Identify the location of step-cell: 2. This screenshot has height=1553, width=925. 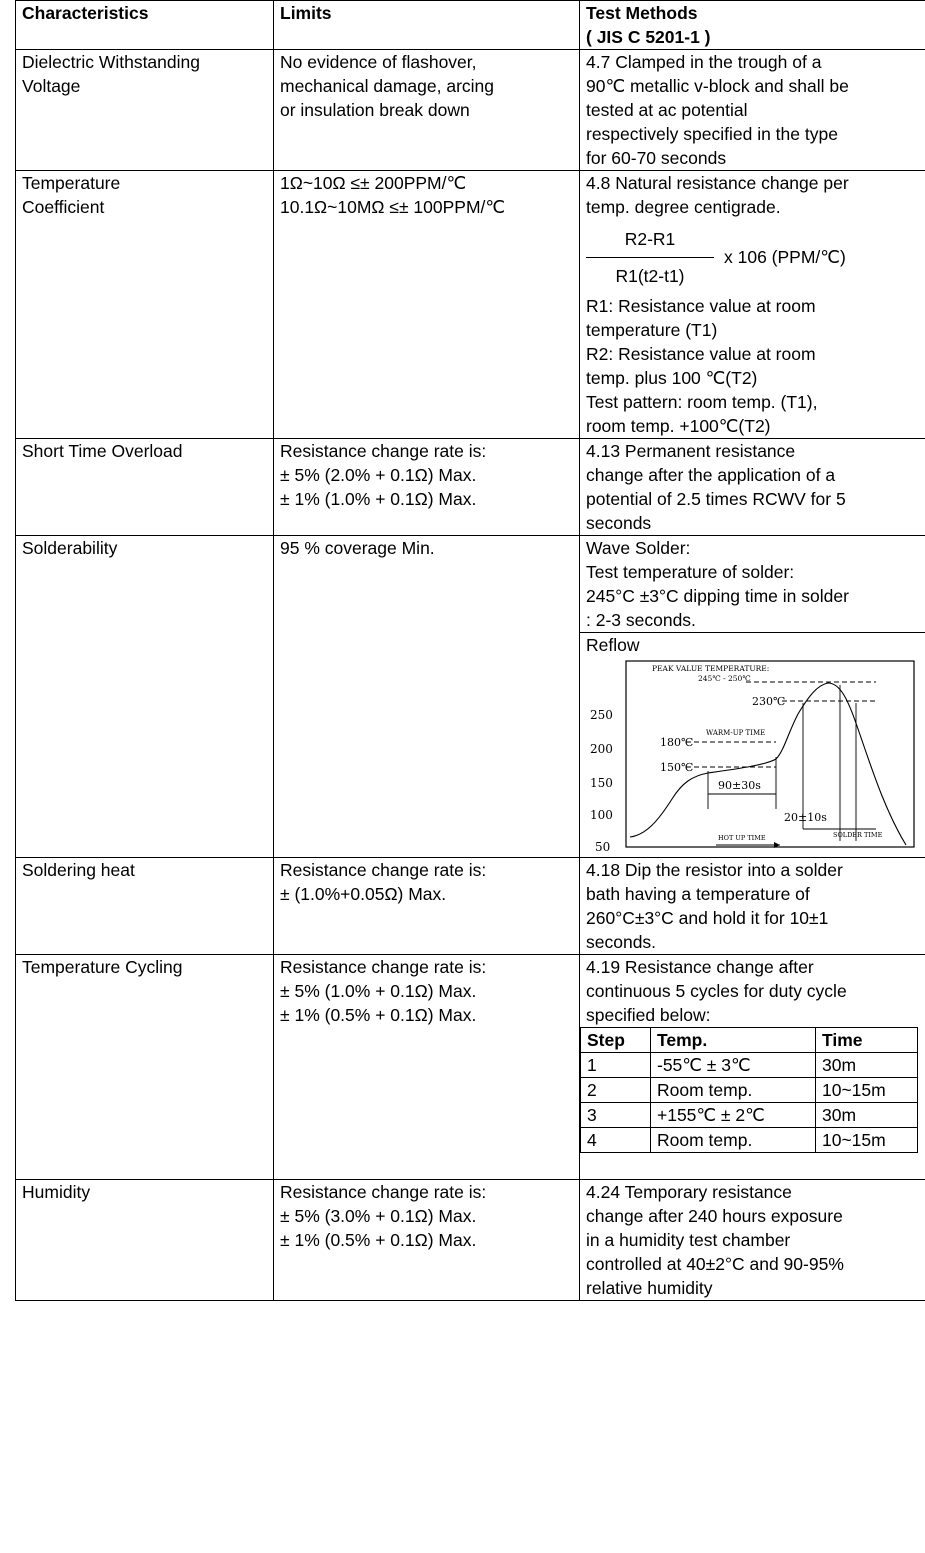
(615, 1090).